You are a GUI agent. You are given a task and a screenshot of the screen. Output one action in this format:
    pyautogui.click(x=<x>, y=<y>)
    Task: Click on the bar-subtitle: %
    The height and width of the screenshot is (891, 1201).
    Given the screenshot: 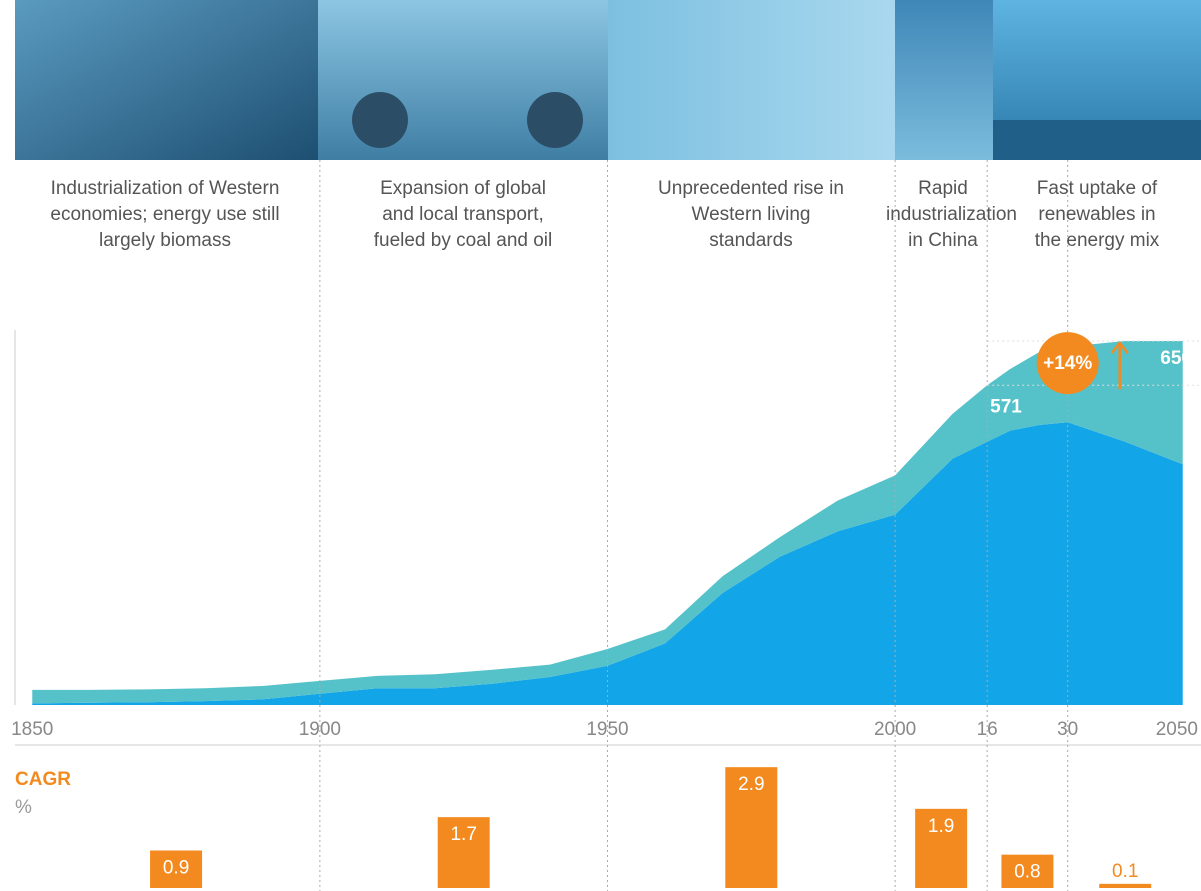 What is the action you would take?
    pyautogui.click(x=23, y=807)
    